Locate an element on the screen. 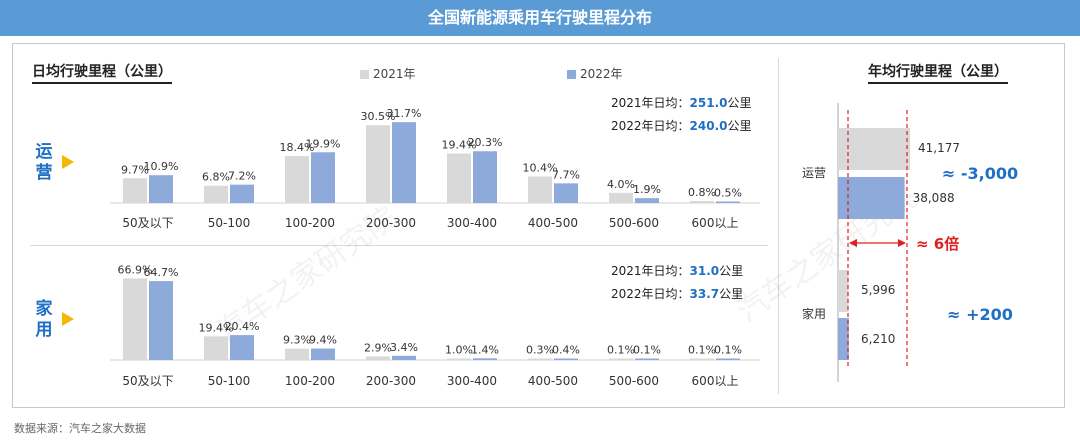 Image resolution: width=1080 pixels, height=443 pixels. legend-2021: 2021年 is located at coordinates (388, 73).